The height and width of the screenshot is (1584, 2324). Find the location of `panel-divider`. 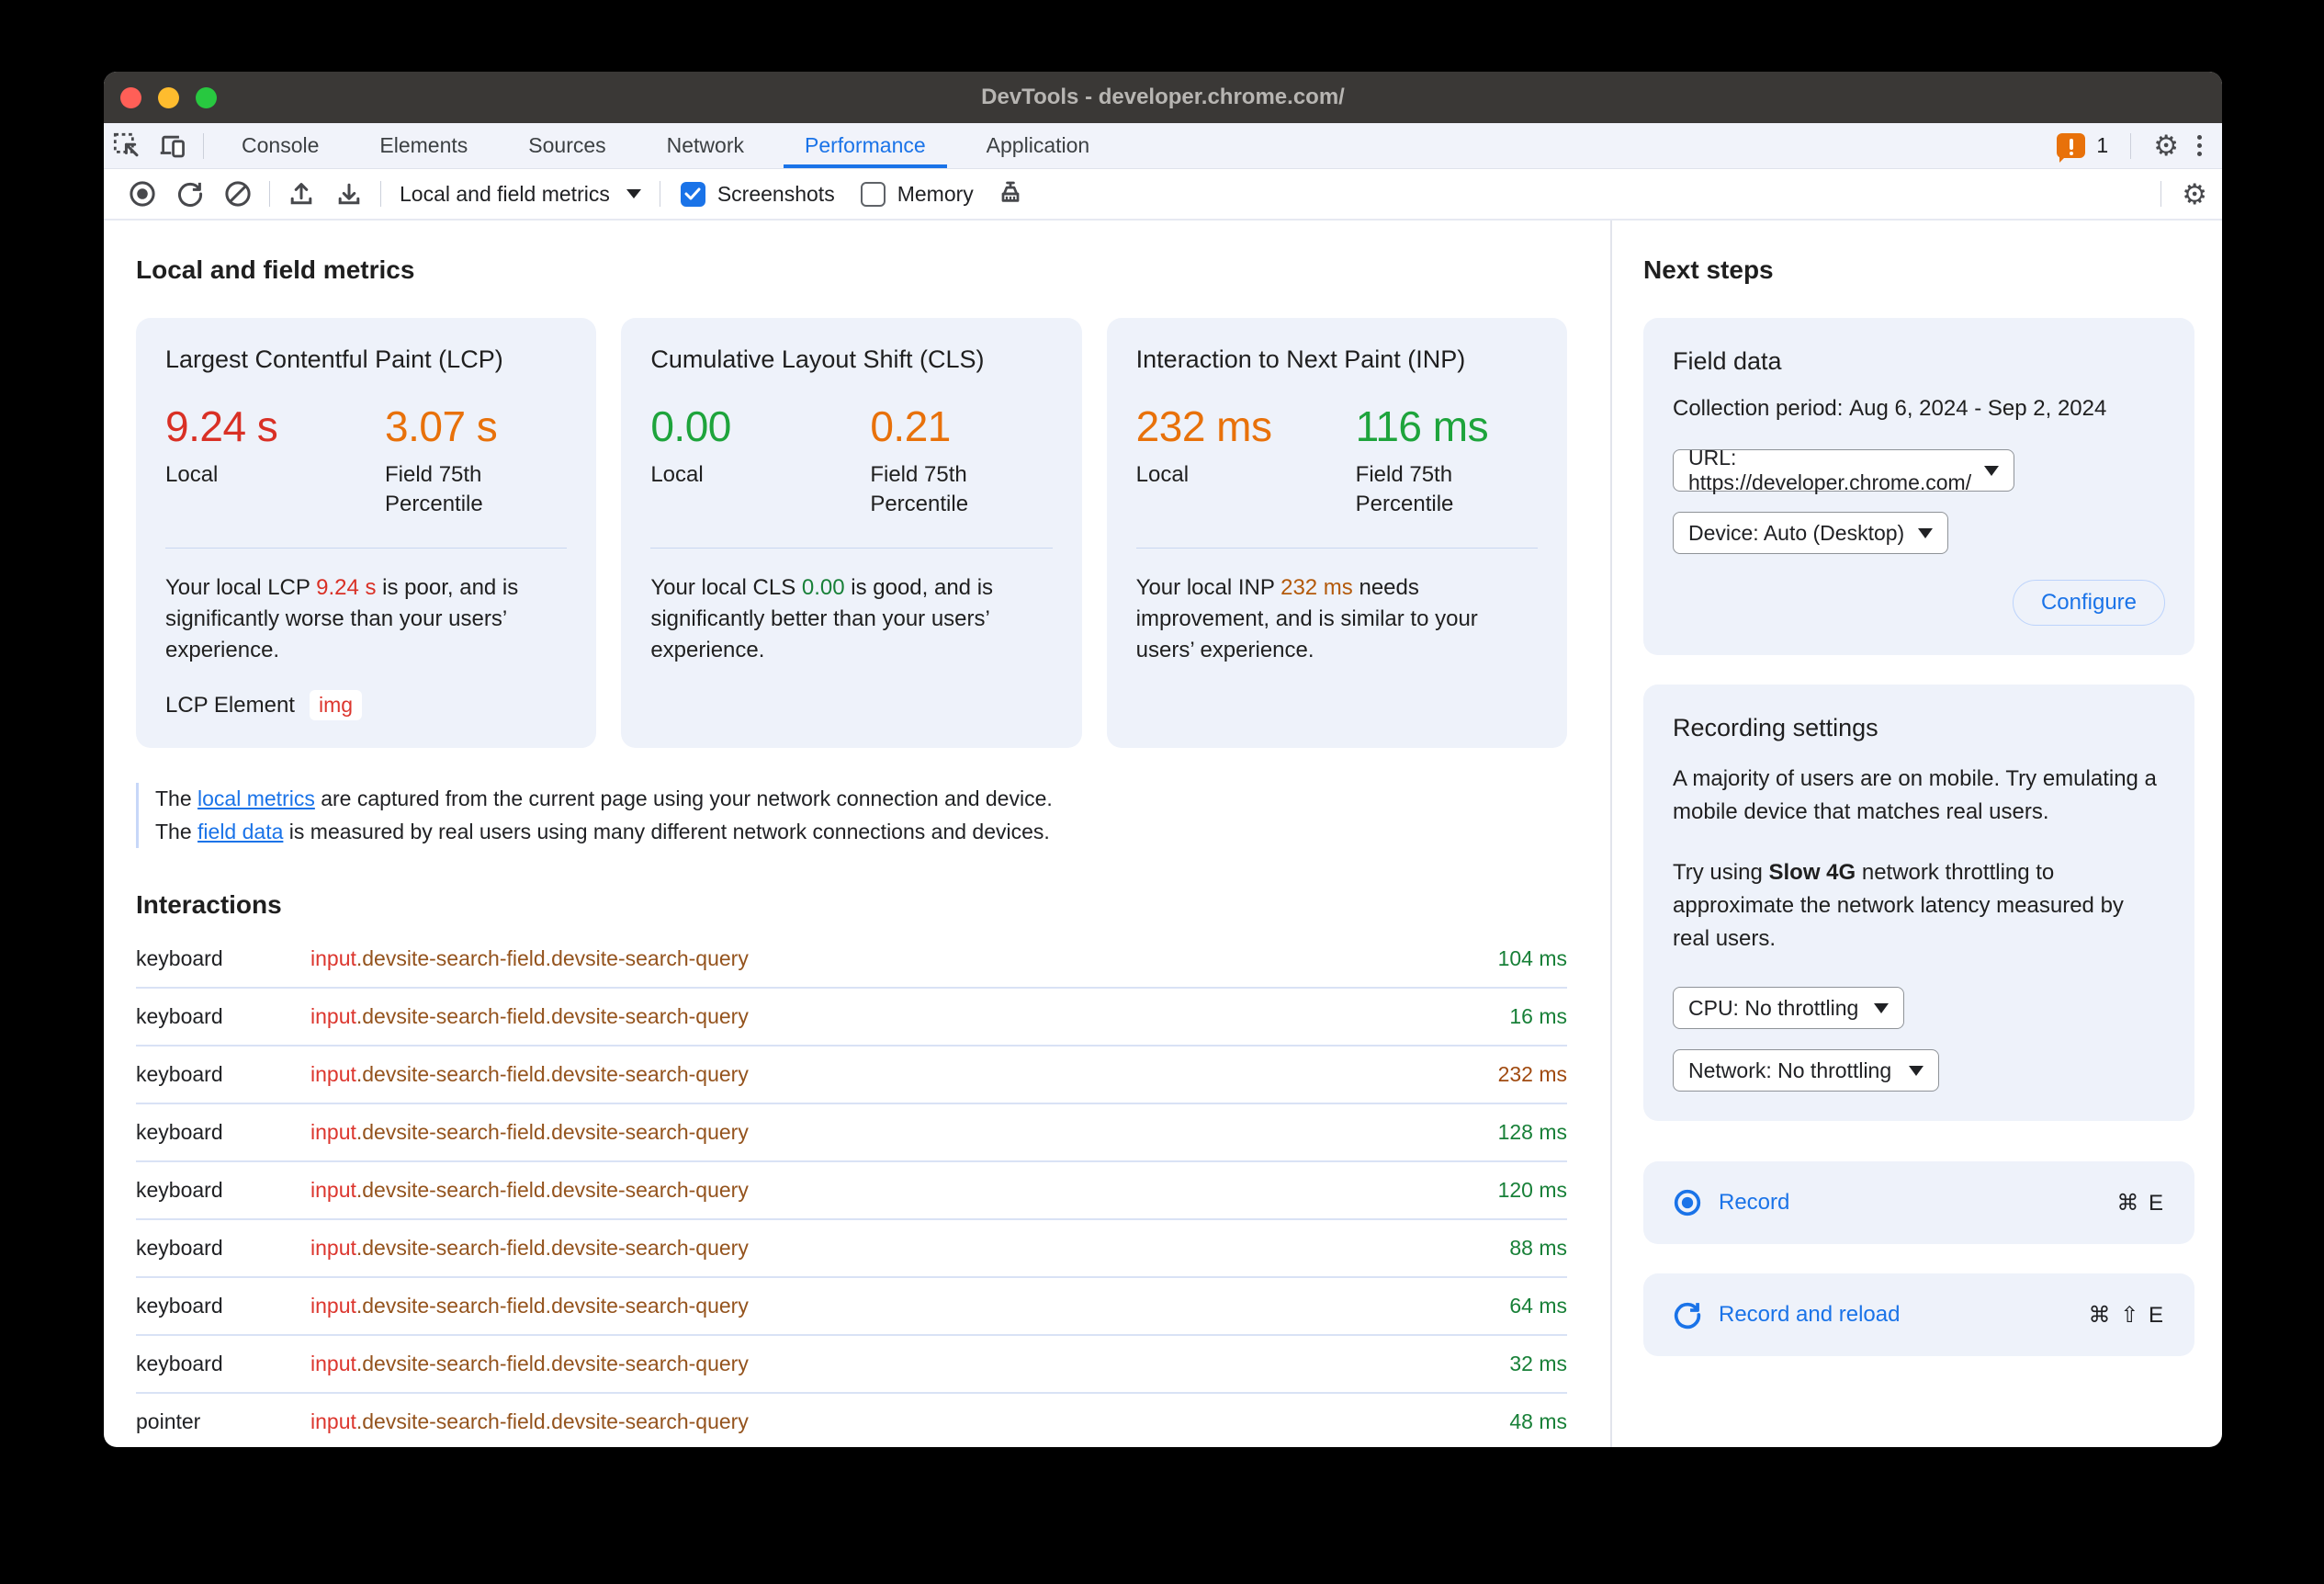

panel-divider is located at coordinates (1611, 834).